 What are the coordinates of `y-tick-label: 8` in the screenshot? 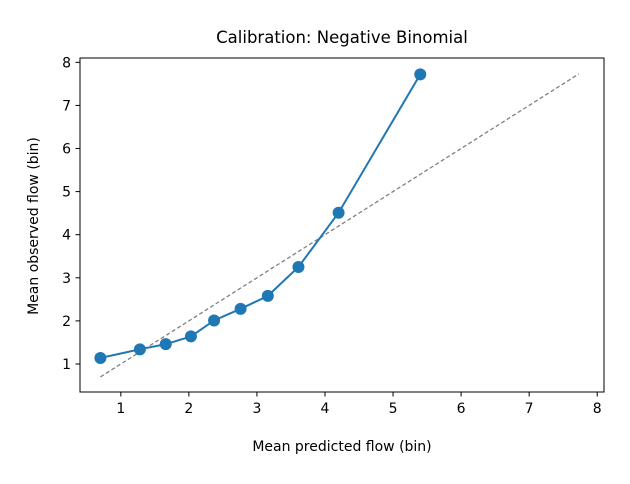 It's located at (66, 63).